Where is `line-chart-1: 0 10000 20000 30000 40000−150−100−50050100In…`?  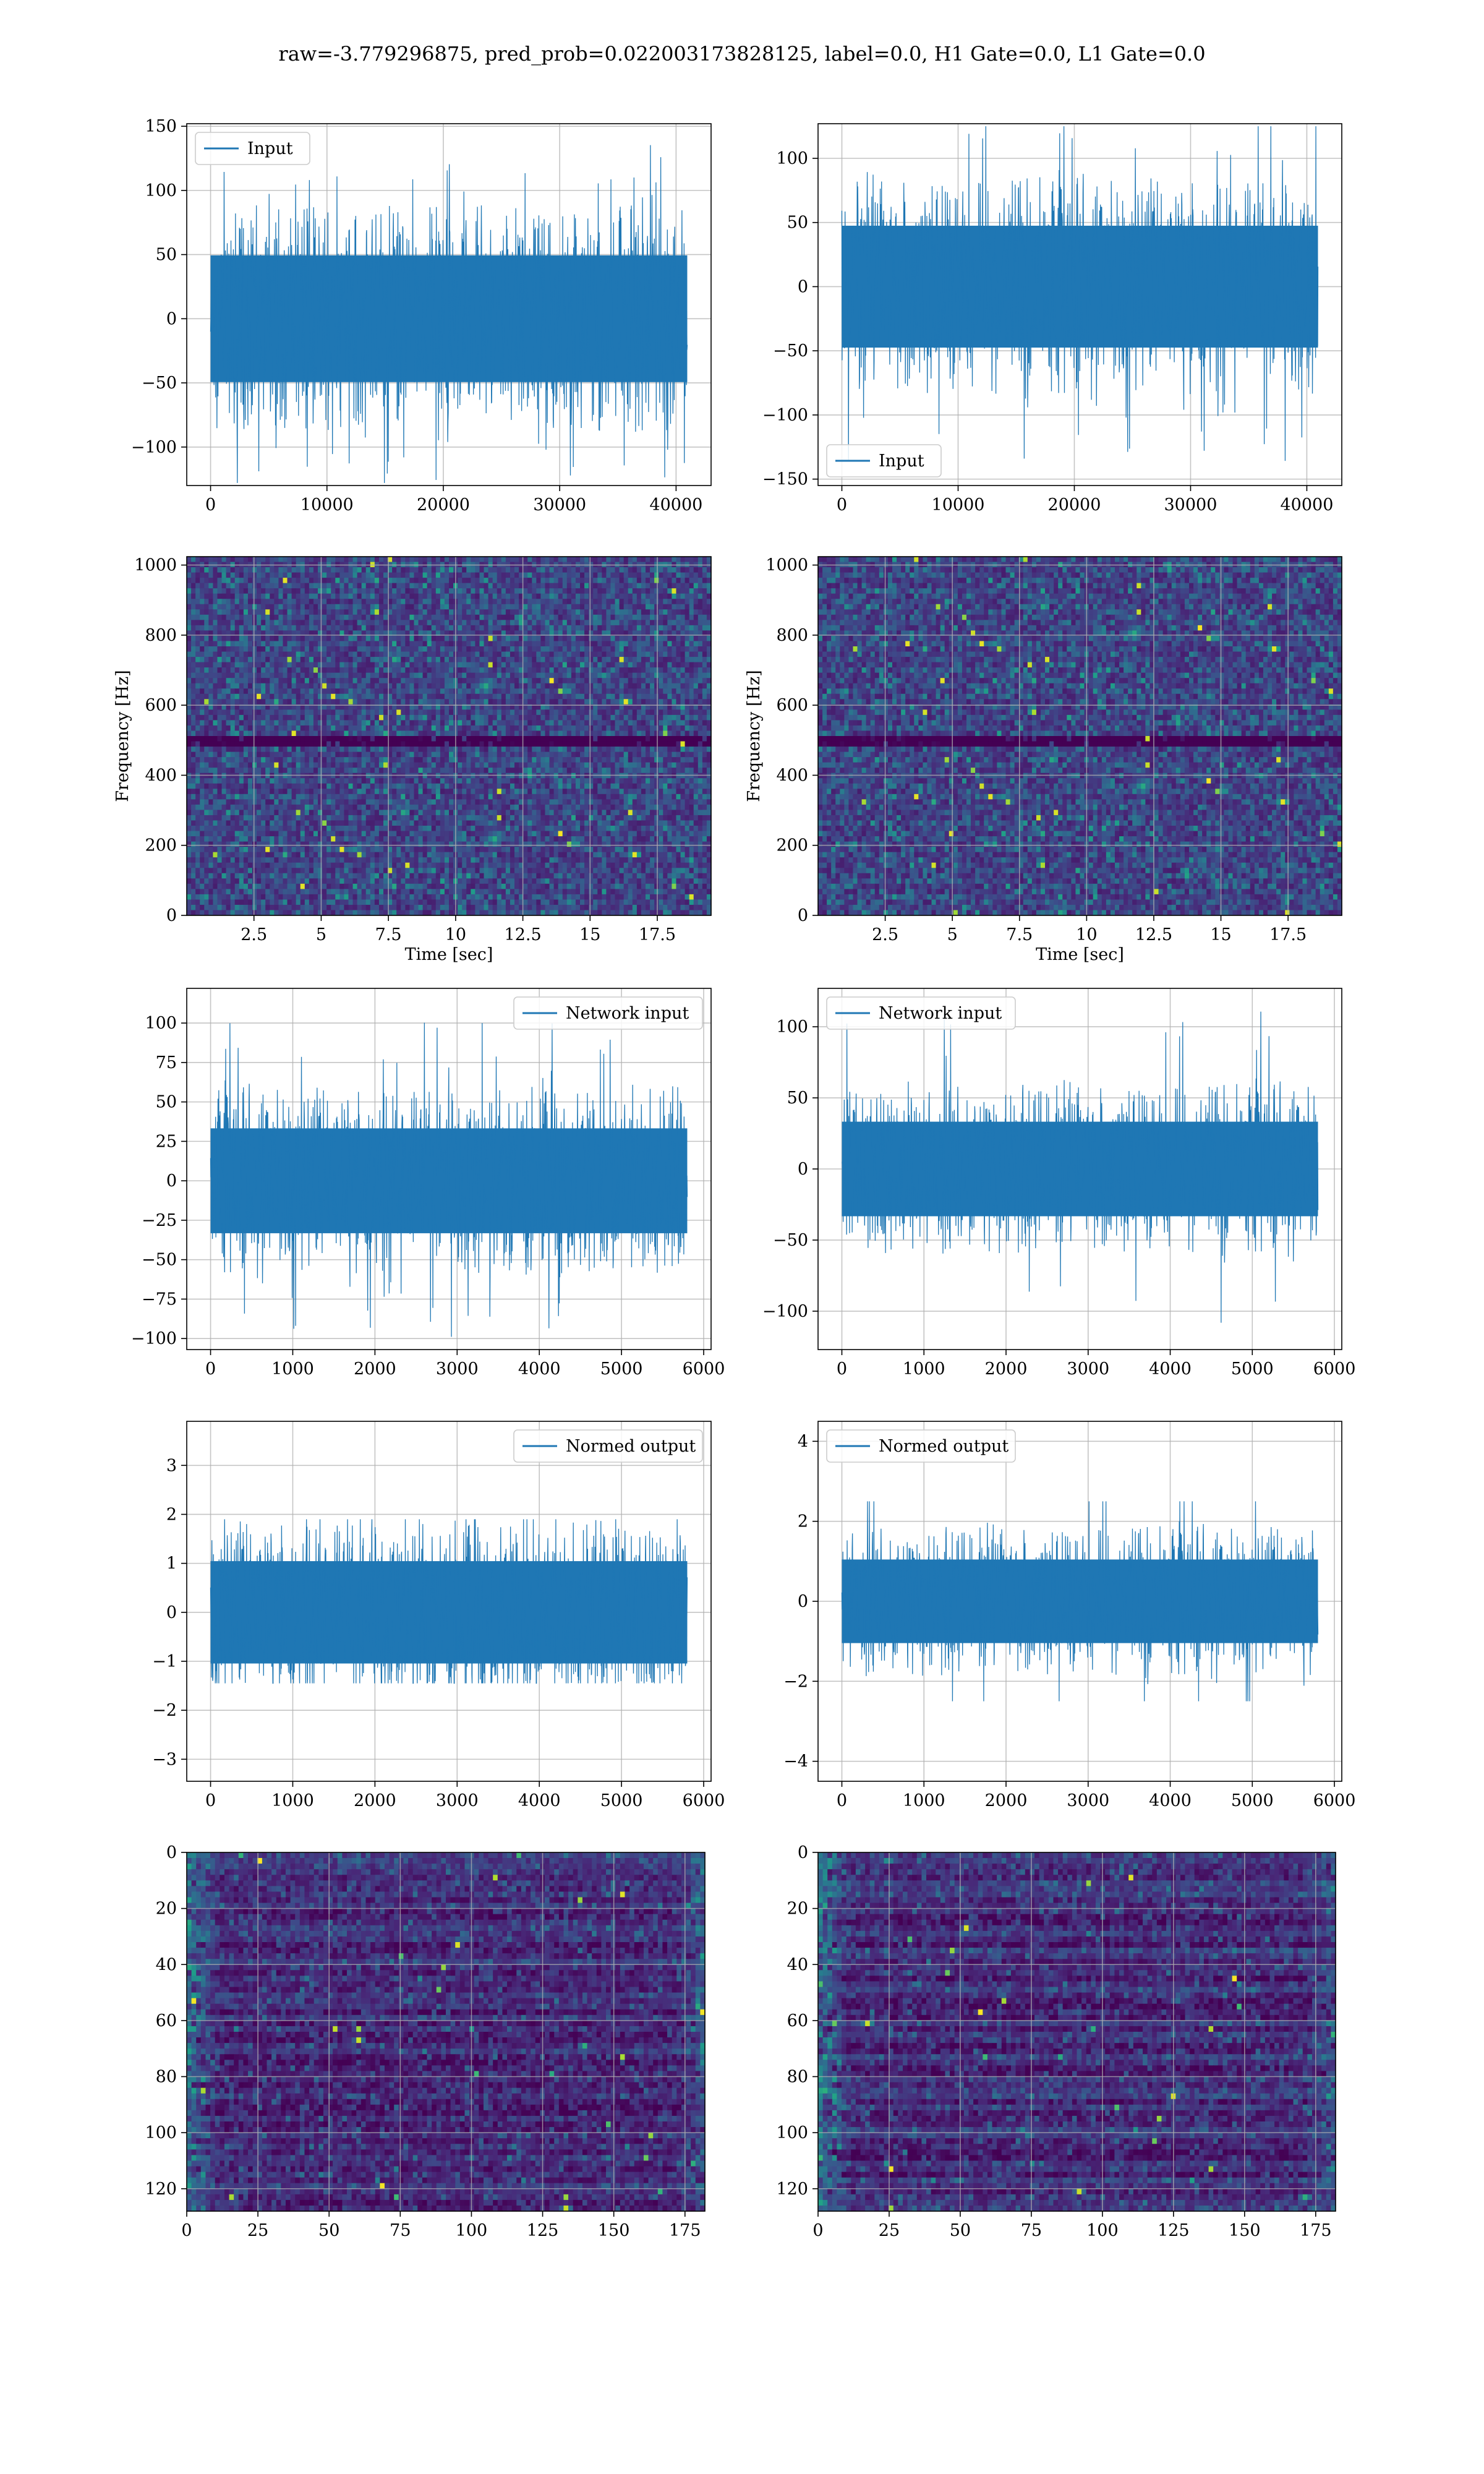 line-chart-1: 0 10000 20000 30000 40000−150−100−50050100In… is located at coordinates (1052, 319).